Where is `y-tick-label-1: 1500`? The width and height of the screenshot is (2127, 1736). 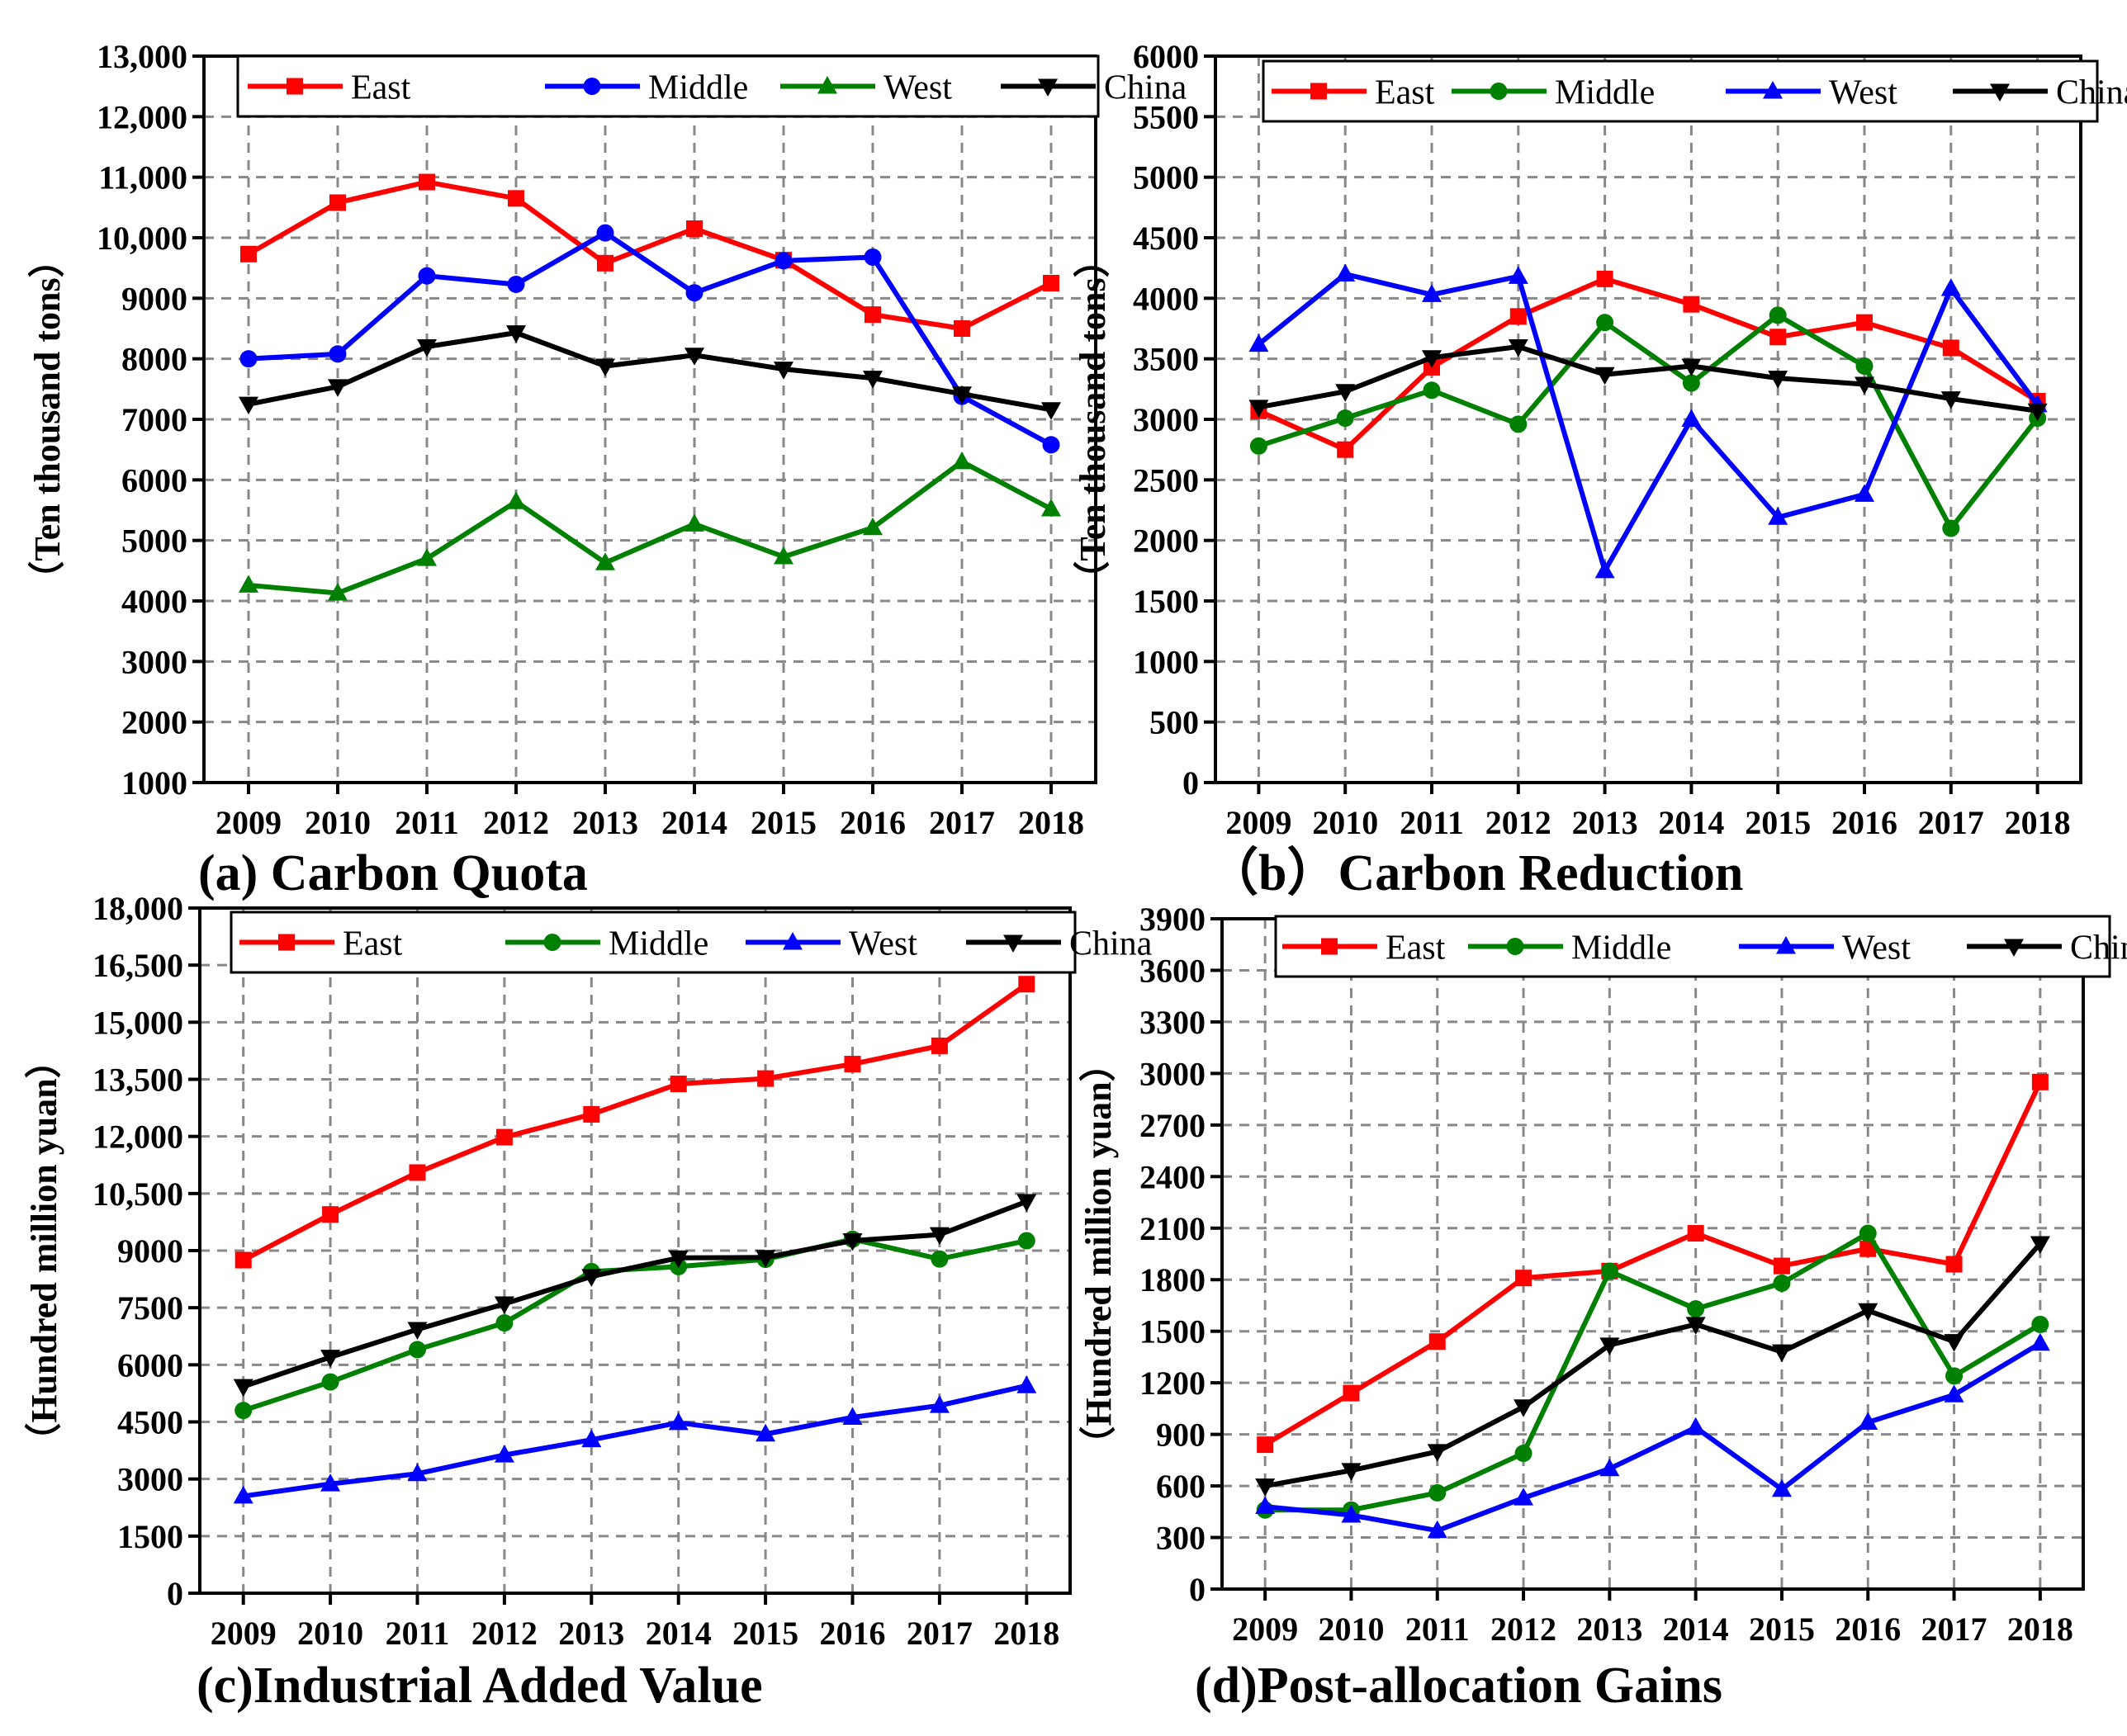 y-tick-label-1: 1500 is located at coordinates (150, 1536).